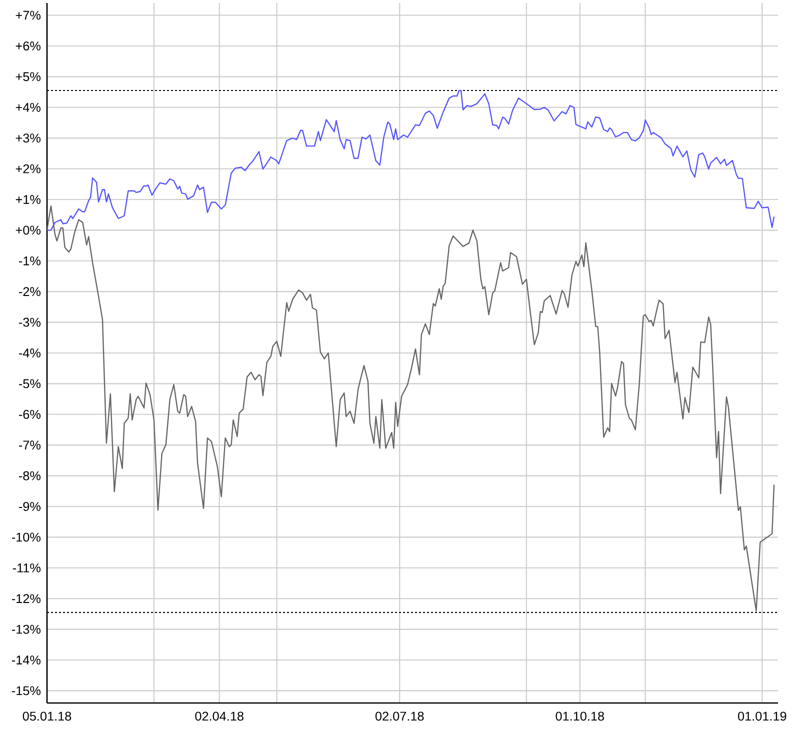 The image size is (799, 738). Describe the element at coordinates (28, 230) in the screenshot. I see `y-tick-label: +0%` at that location.